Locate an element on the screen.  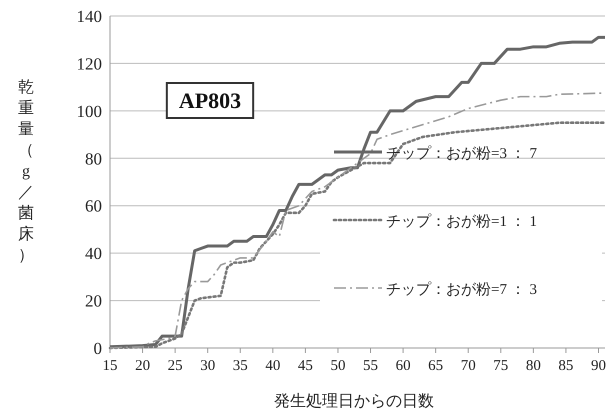
x-tick-label: 35 is located at coordinates (240, 366).